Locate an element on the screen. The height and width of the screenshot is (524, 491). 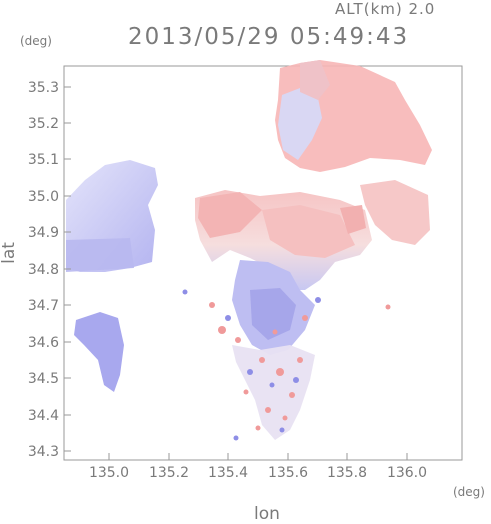
altitude-label: ALT(km) 2.0 is located at coordinates (385, 9).